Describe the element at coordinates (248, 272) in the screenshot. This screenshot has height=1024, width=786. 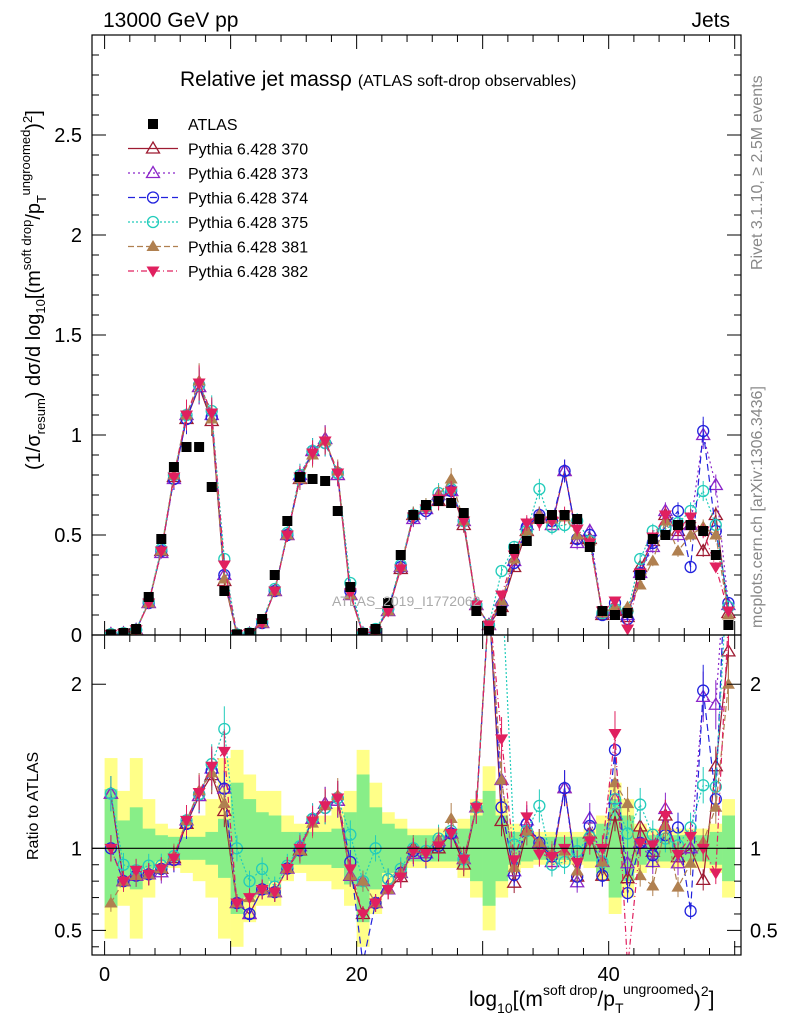
I see `legend-label: Pythia 6.428 382` at that location.